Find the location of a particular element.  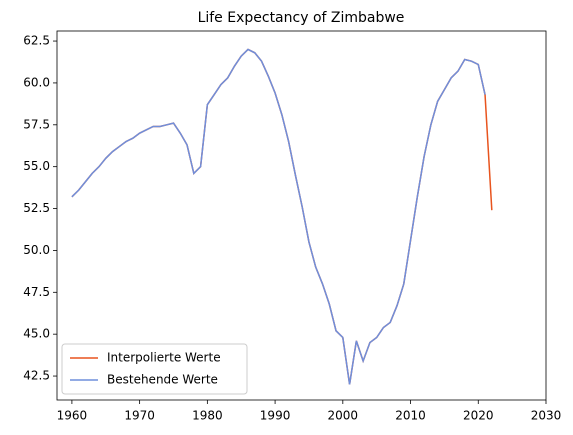

x-tick-label: 1960 is located at coordinates (72, 416).